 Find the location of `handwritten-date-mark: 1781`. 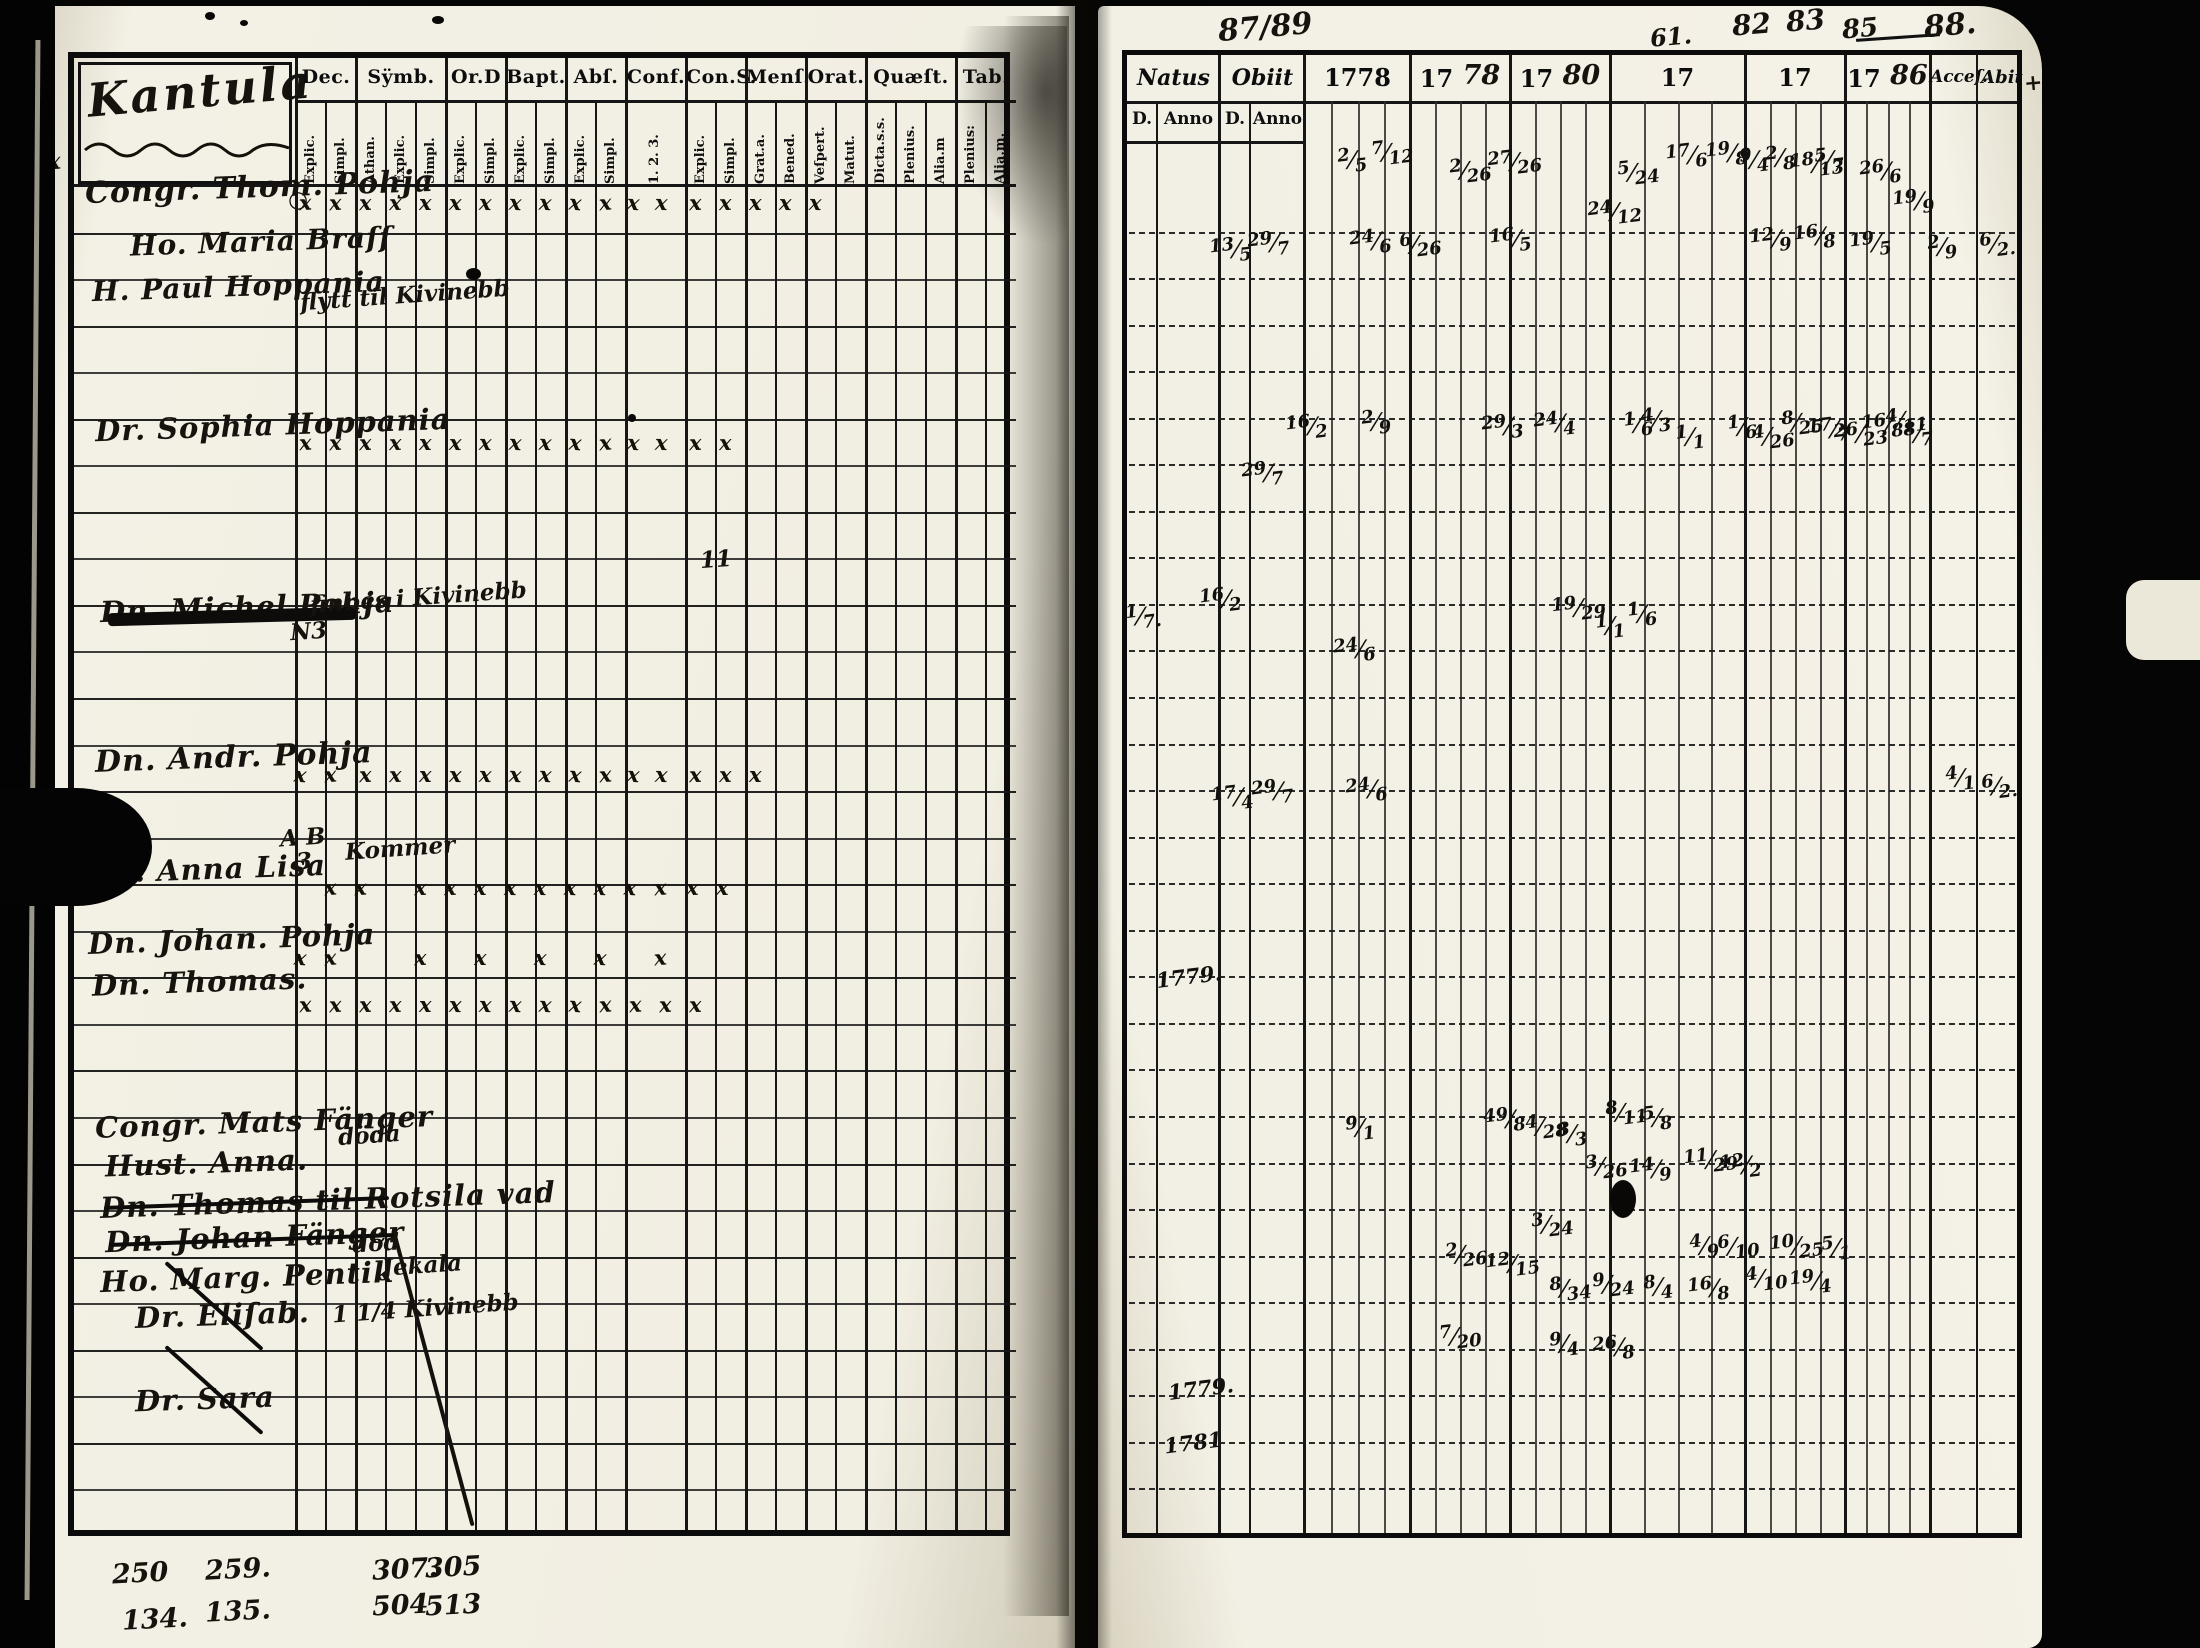

handwritten-date-mark: 1781 is located at coordinates (1193, 1442).